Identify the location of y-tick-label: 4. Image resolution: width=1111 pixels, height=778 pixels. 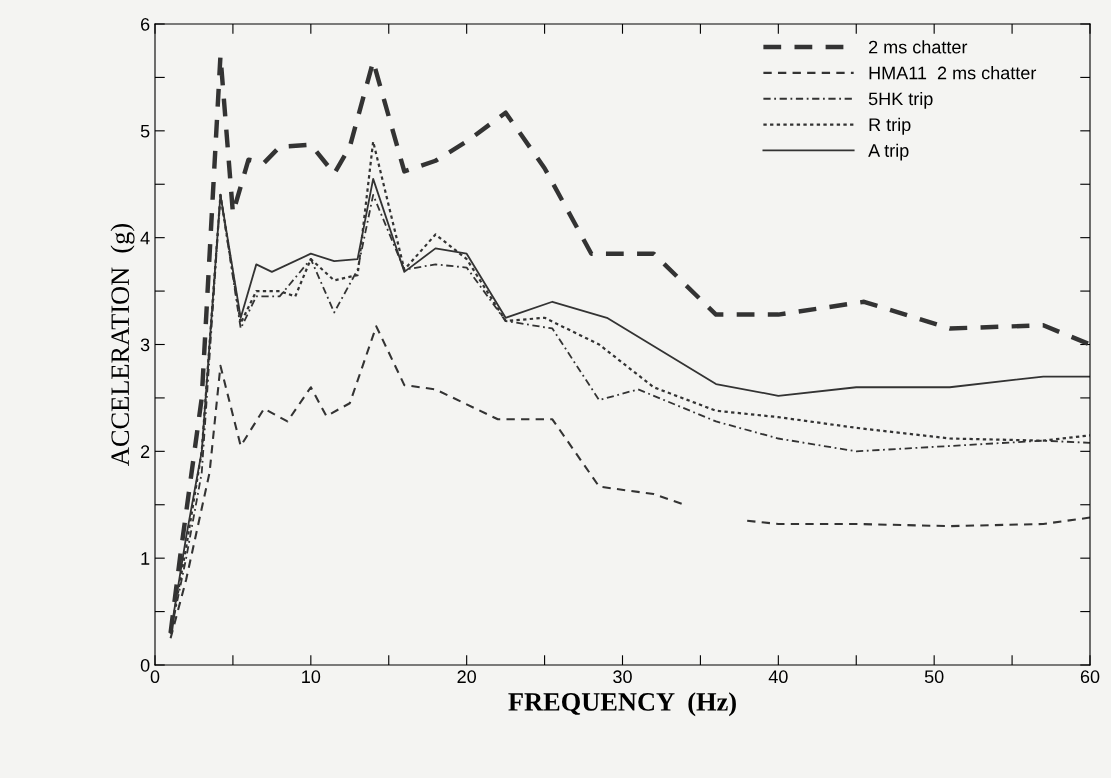
(145, 238).